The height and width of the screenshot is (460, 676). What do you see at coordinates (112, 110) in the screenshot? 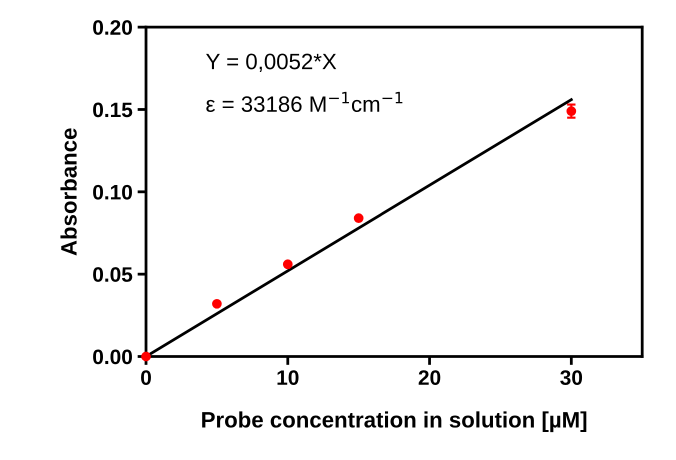
I see `y-tick-label: 0.15` at bounding box center [112, 110].